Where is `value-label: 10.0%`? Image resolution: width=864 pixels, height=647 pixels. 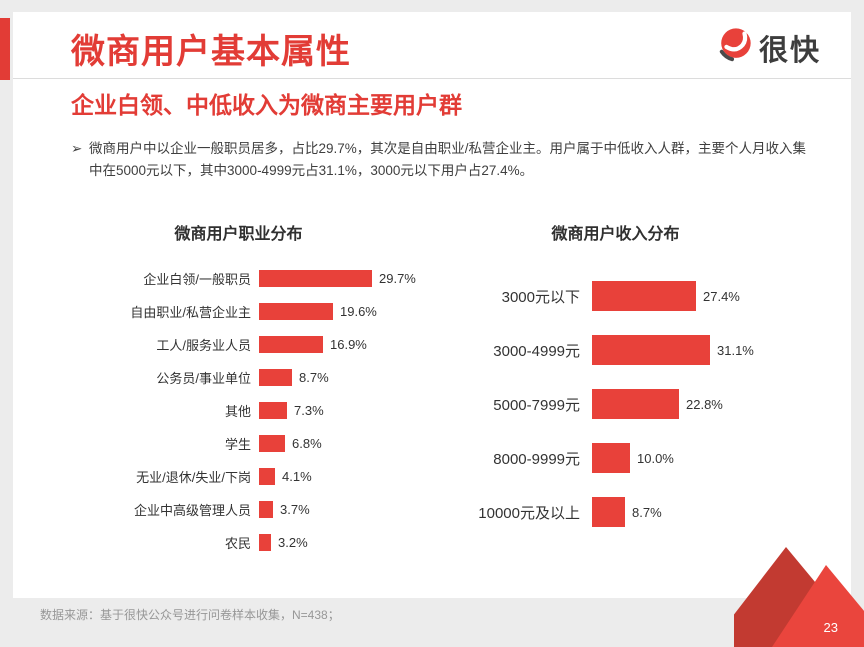 value-label: 10.0% is located at coordinates (655, 458).